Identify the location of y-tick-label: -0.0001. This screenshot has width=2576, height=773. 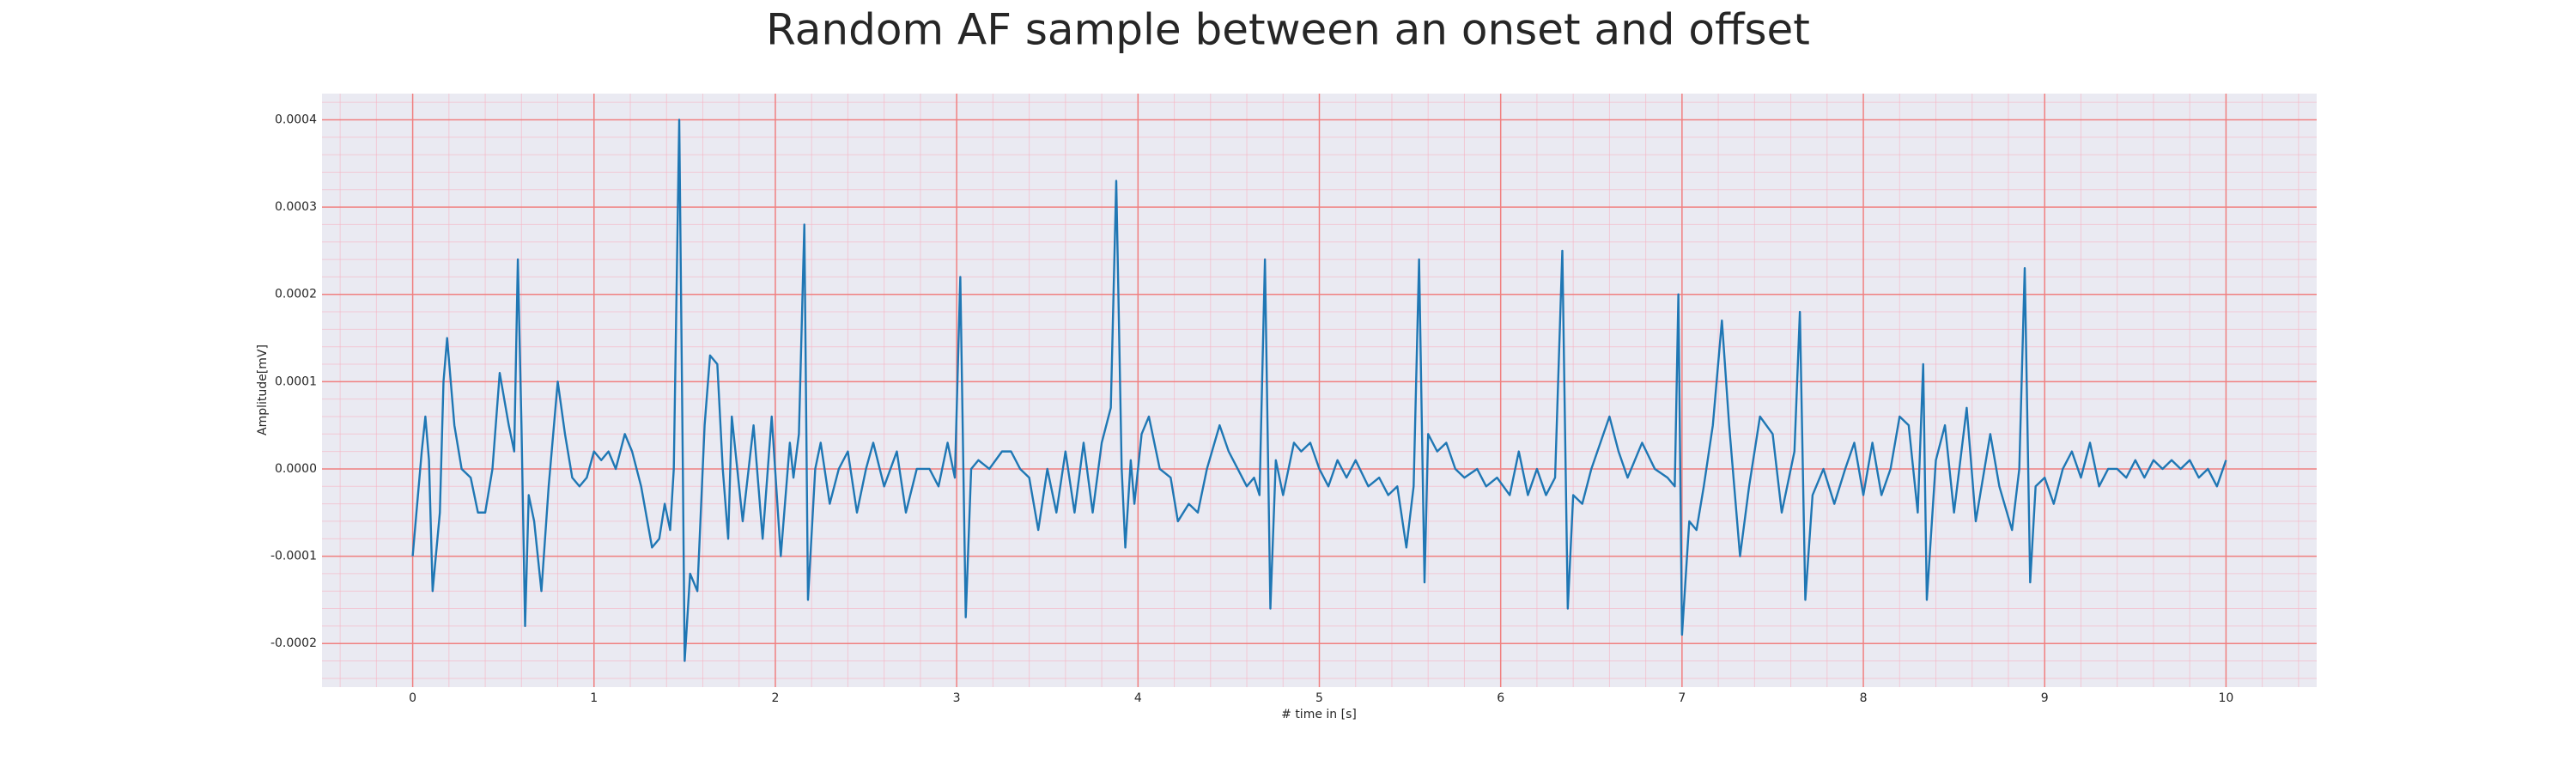
(293, 556).